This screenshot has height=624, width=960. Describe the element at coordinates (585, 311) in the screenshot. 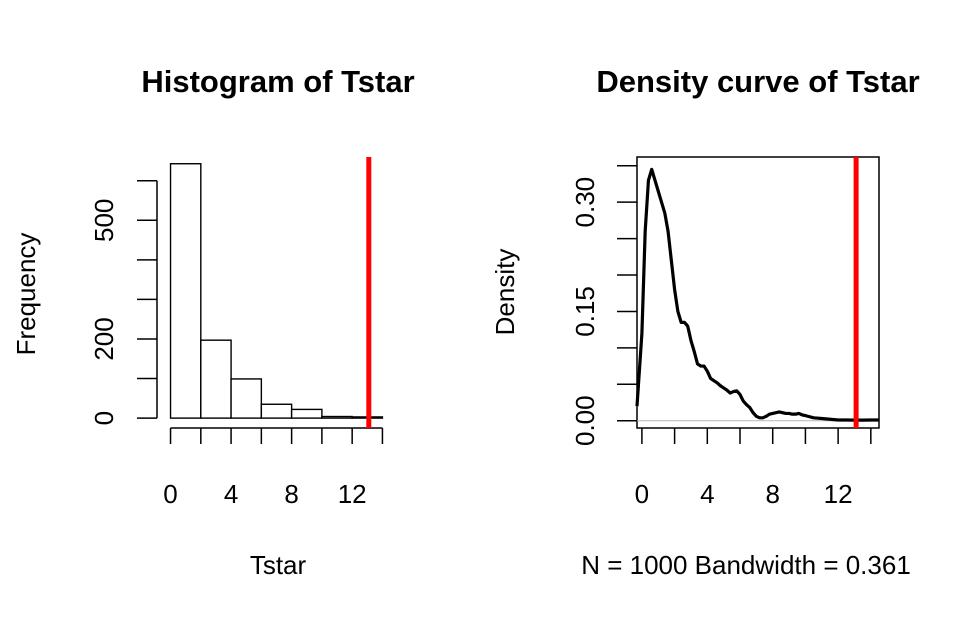

I see `density-y-tick-label: 0.15` at that location.